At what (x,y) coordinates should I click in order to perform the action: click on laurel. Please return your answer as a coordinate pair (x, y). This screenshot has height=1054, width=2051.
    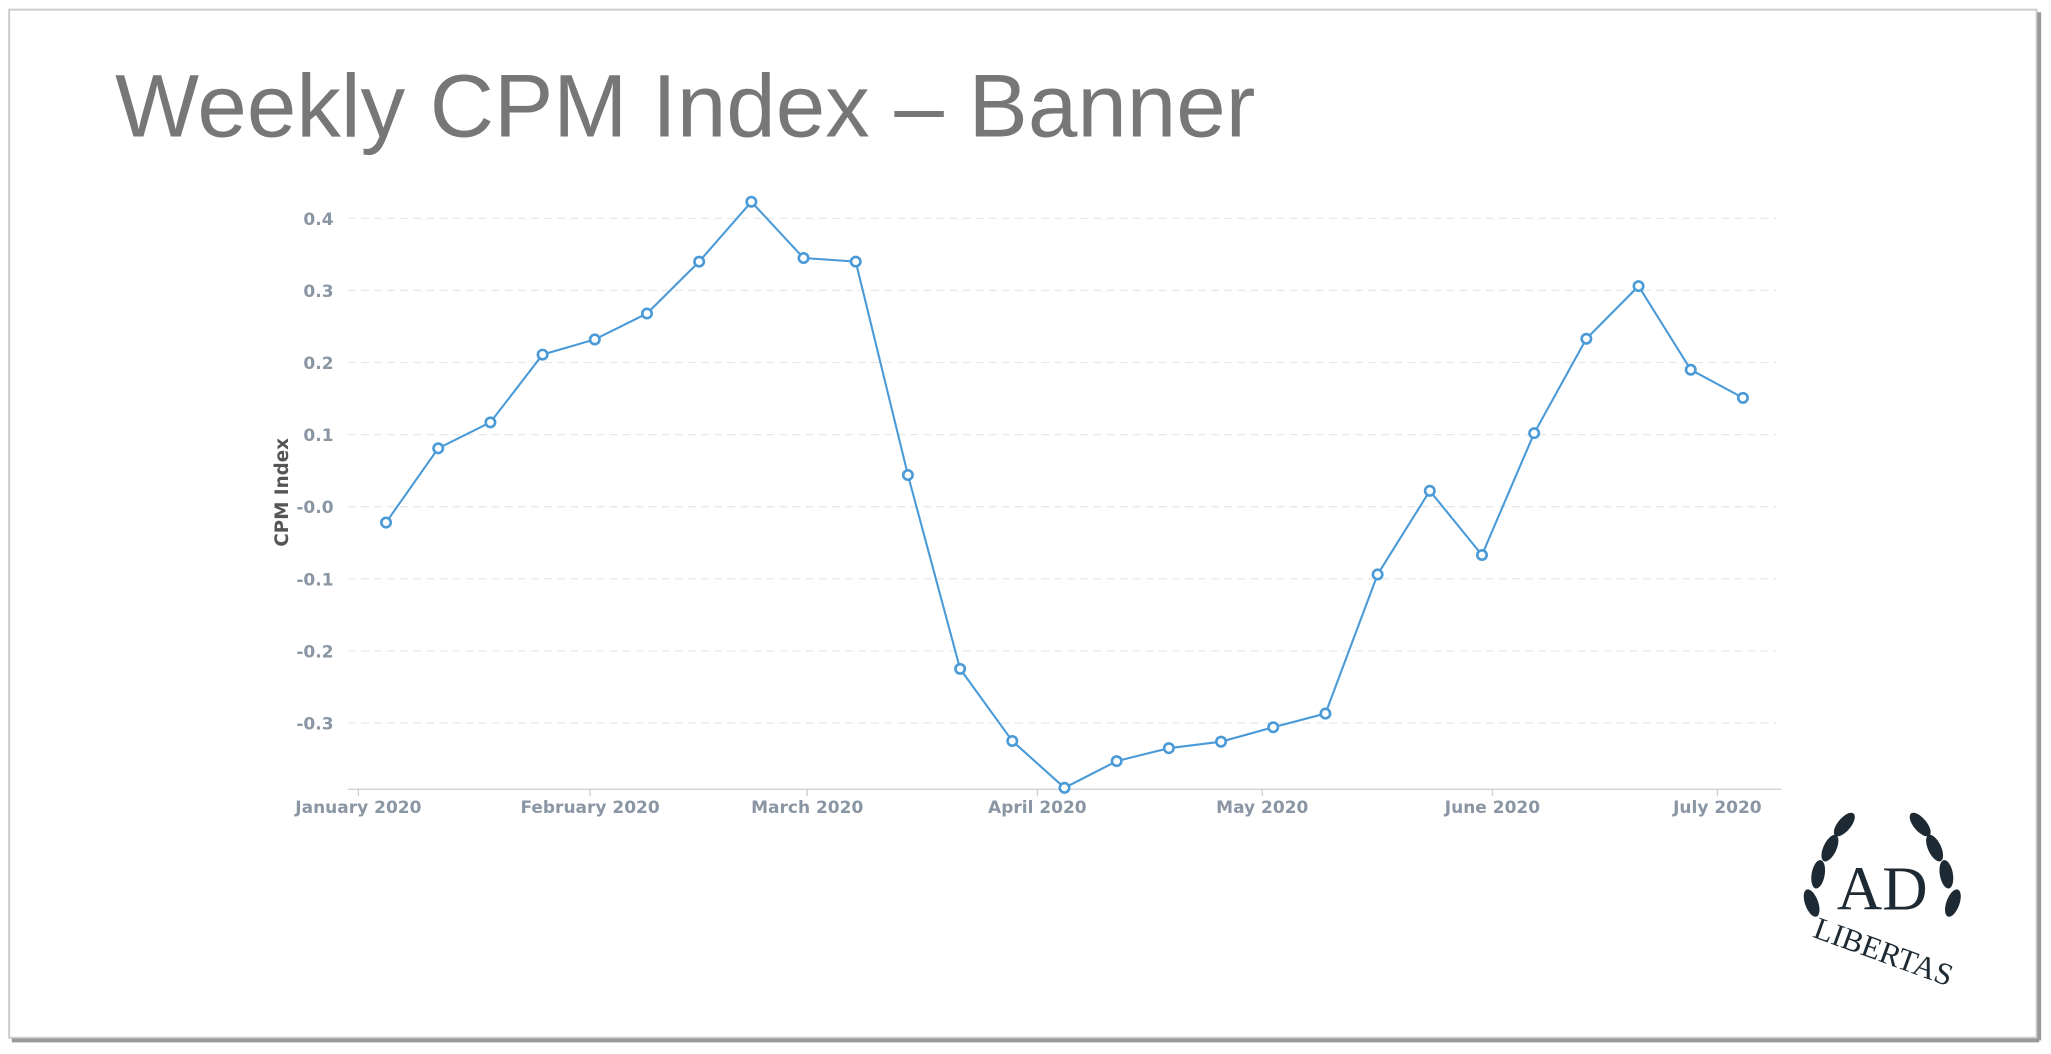
    Looking at the image, I should click on (1882, 864).